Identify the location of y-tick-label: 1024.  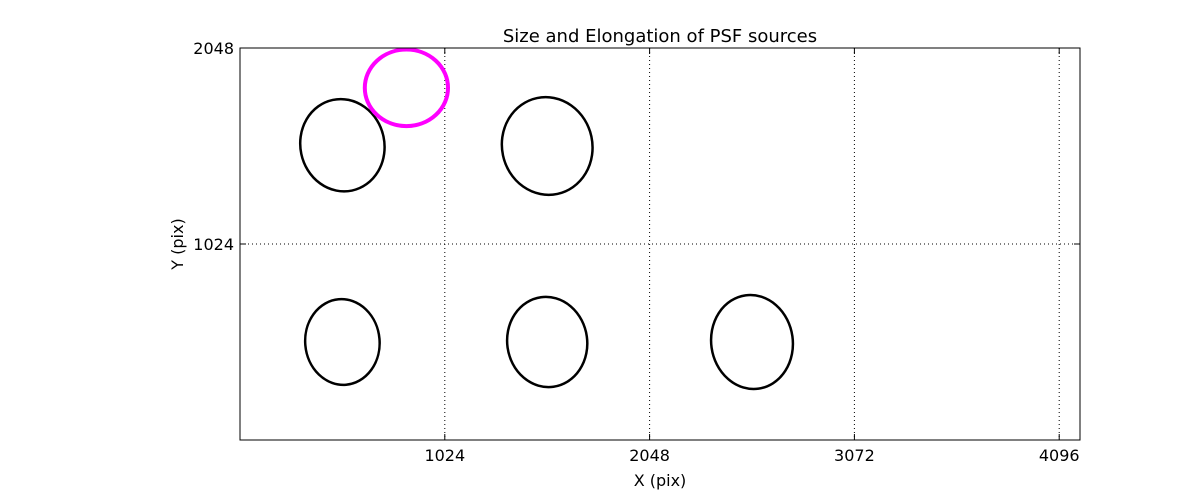
(213, 244).